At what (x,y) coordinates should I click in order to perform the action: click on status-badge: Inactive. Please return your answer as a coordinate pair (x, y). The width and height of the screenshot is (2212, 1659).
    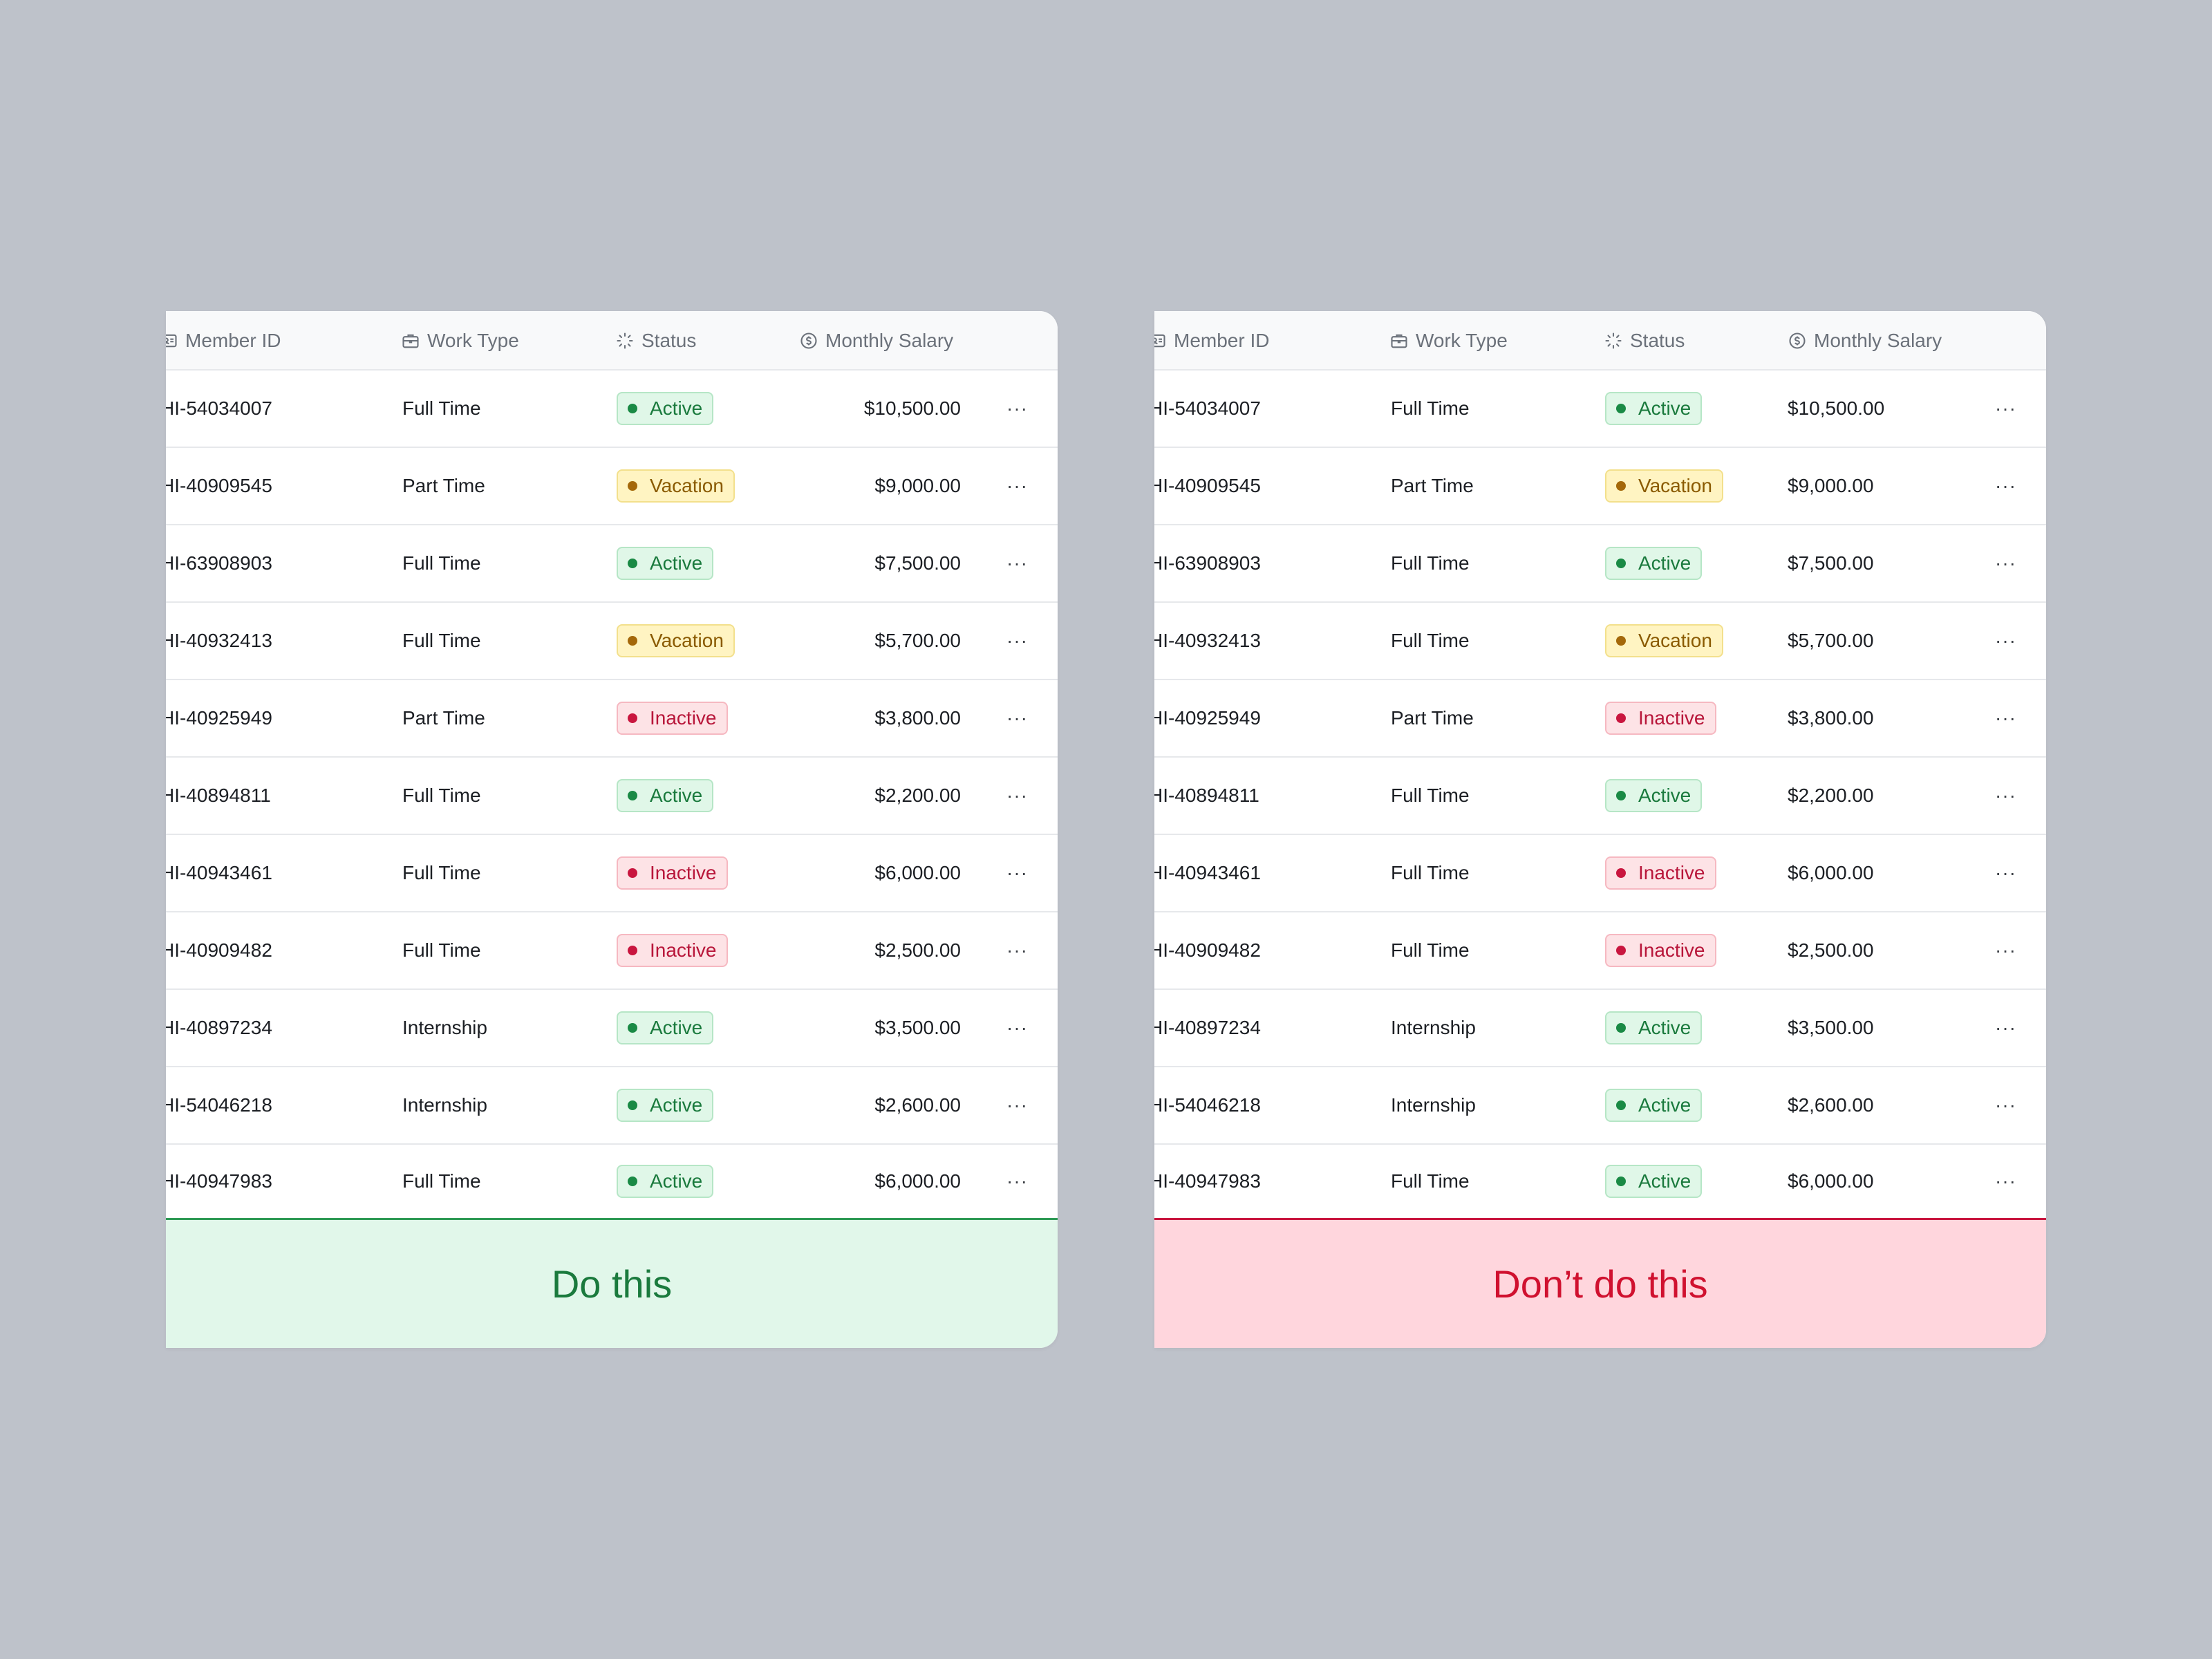
    Looking at the image, I should click on (672, 950).